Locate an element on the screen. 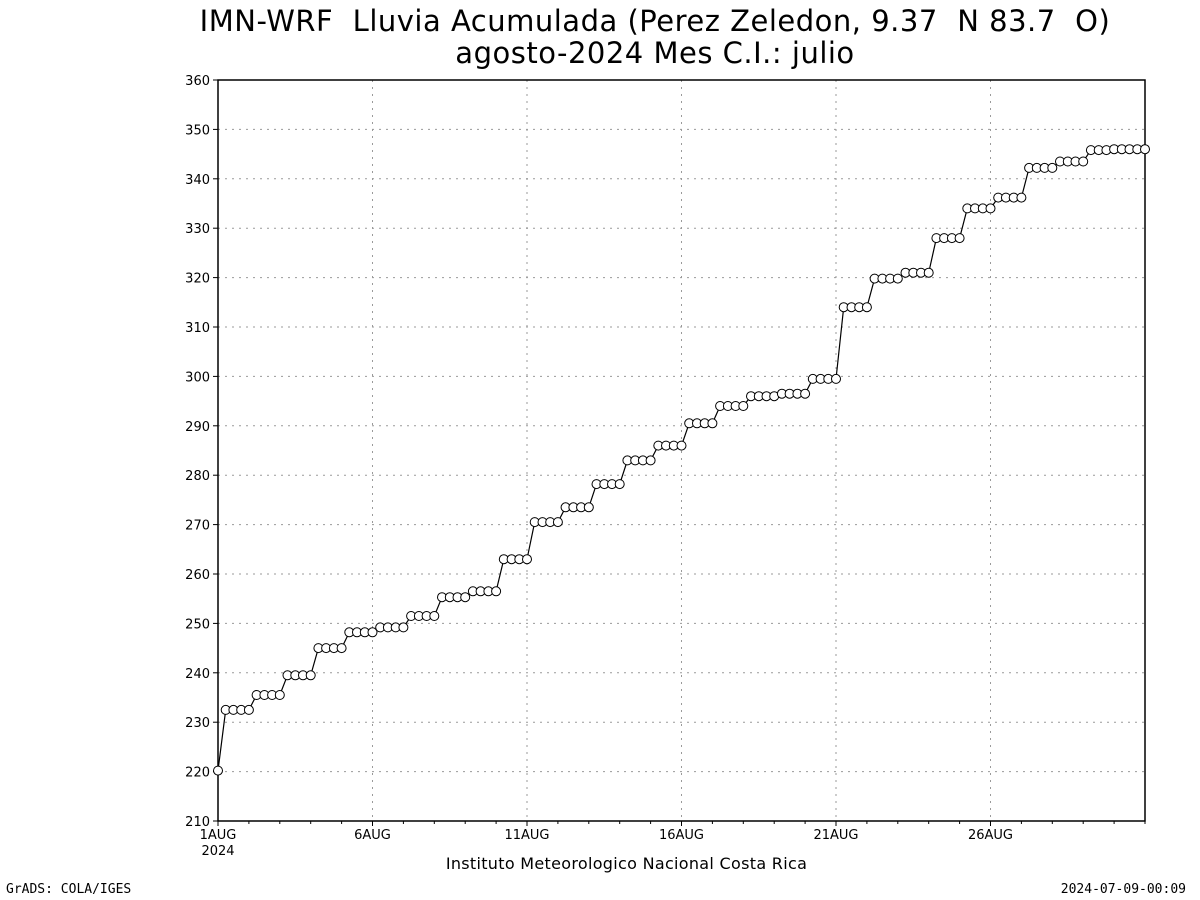 The width and height of the screenshot is (1200, 900). y-tick-label: 230 is located at coordinates (197, 723).